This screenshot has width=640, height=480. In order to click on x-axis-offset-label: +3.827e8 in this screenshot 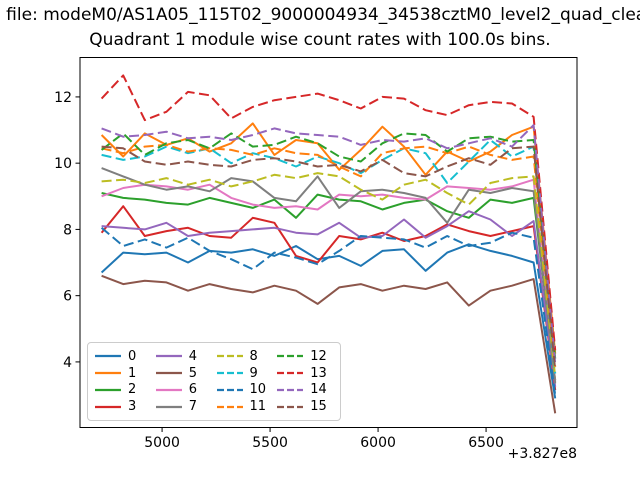, I will do `click(542, 454)`.